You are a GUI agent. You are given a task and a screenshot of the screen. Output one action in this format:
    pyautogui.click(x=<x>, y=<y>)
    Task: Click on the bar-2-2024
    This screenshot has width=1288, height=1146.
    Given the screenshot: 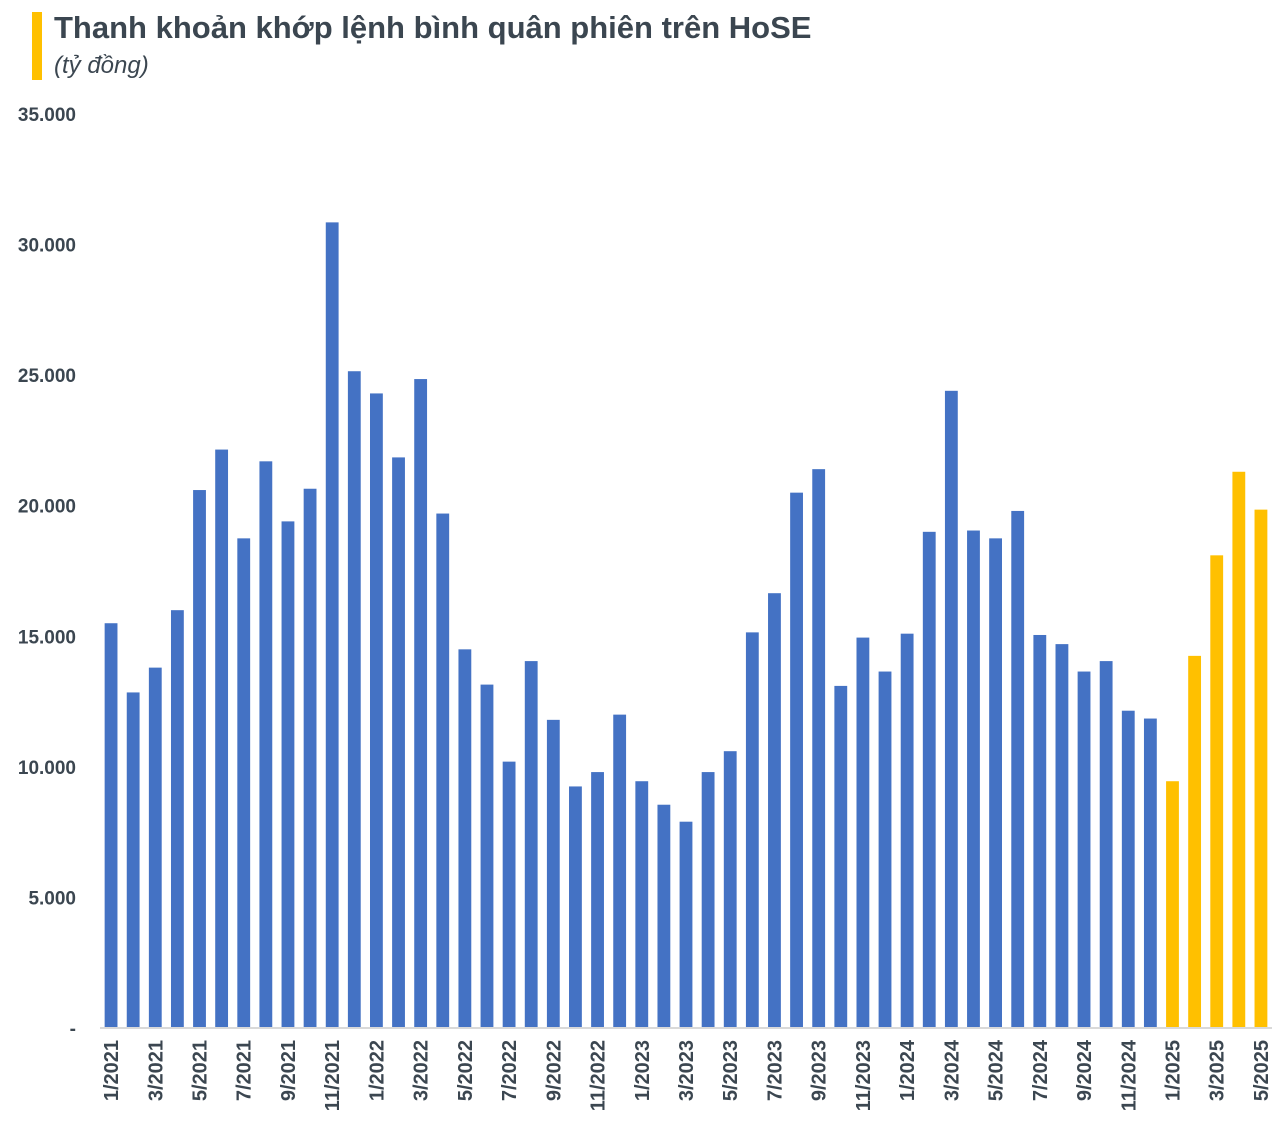 What is the action you would take?
    pyautogui.click(x=929, y=779)
    